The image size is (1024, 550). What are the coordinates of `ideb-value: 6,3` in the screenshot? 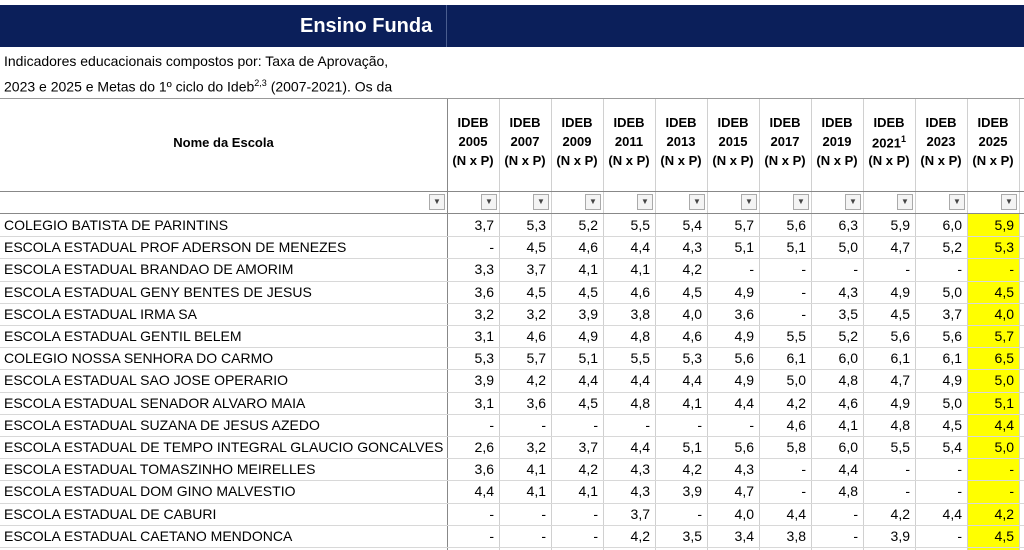 It's located at (848, 225).